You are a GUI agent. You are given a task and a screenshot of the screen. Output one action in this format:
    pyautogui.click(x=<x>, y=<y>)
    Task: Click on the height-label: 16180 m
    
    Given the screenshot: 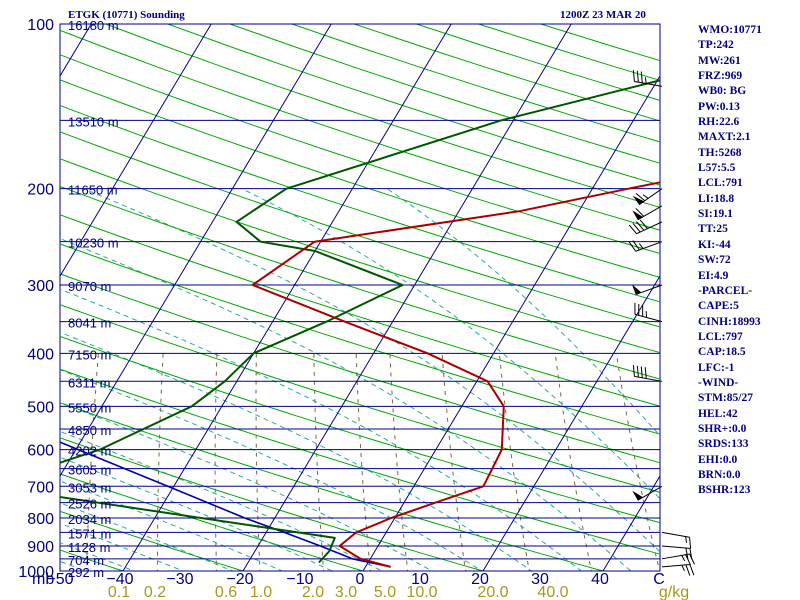 What is the action you would take?
    pyautogui.click(x=93, y=25)
    